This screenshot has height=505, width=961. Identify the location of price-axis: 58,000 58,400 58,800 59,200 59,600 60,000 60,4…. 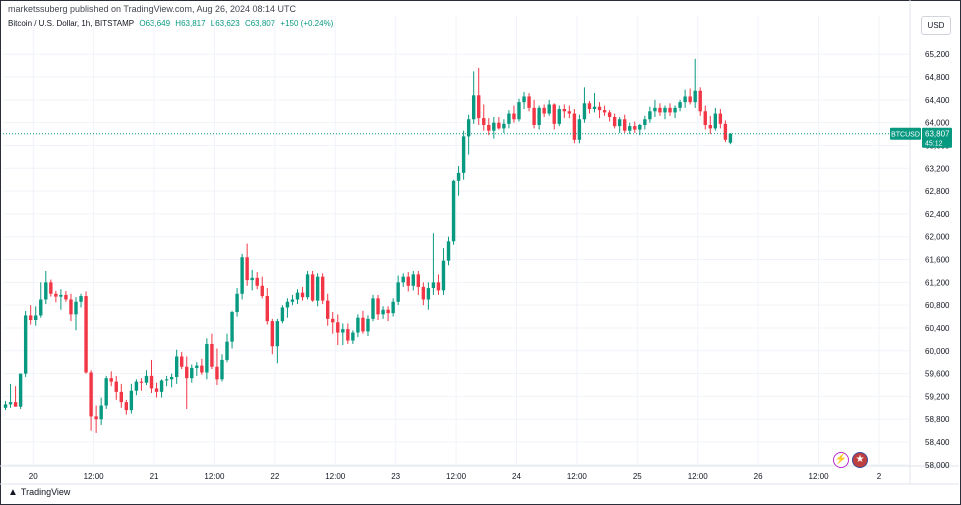
(937, 260).